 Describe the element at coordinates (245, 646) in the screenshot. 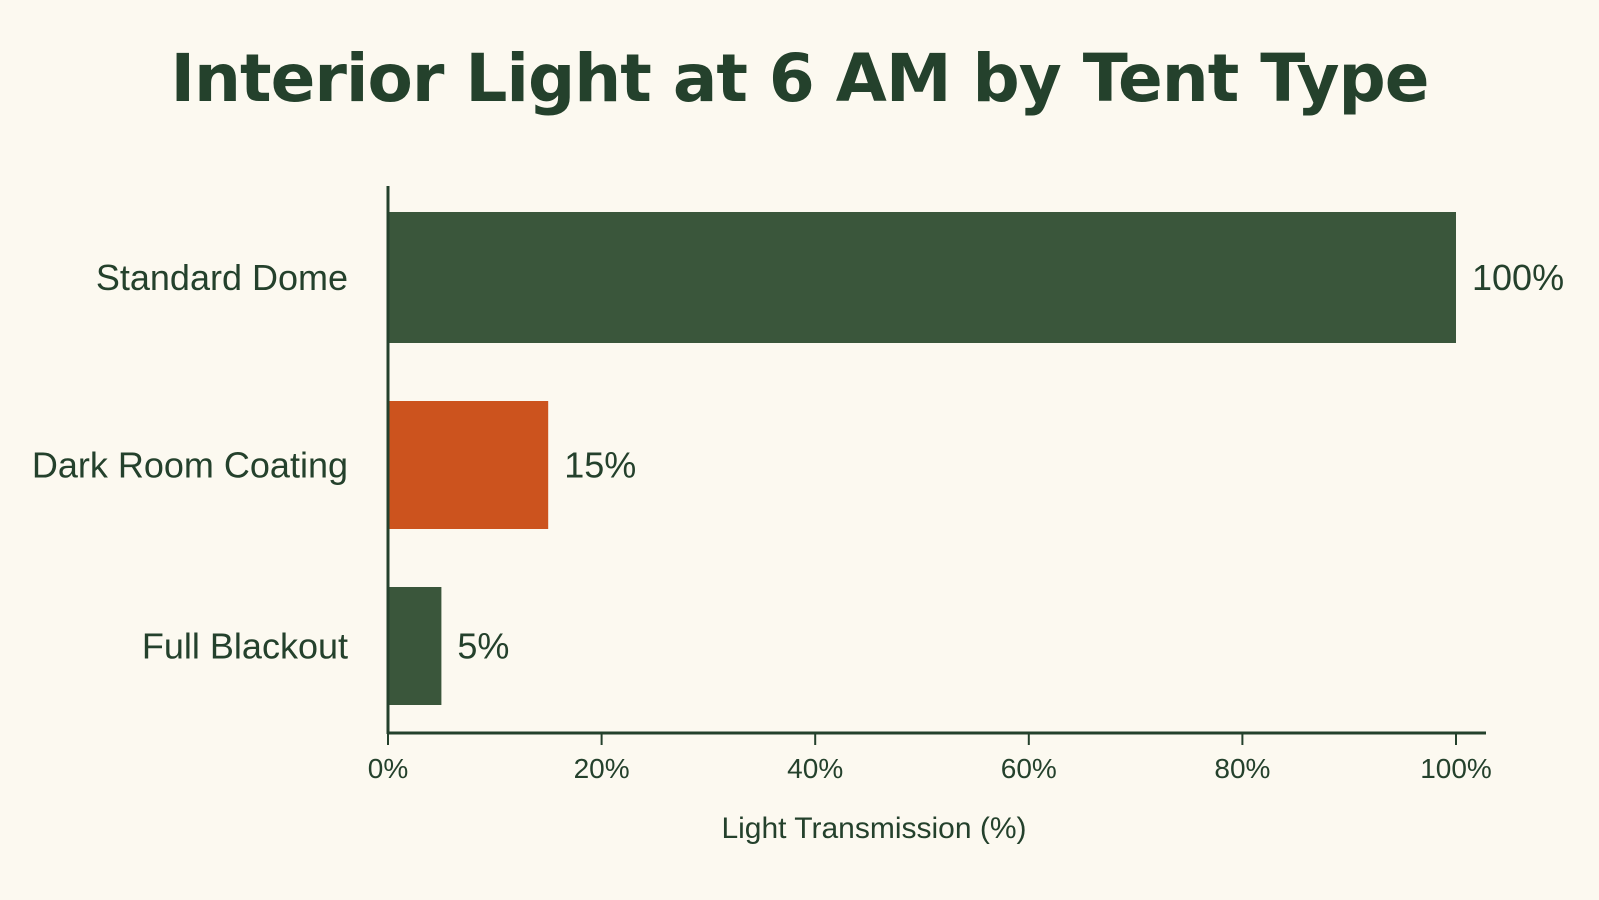

I see `category-label-full-blackout: Full Blackout` at that location.